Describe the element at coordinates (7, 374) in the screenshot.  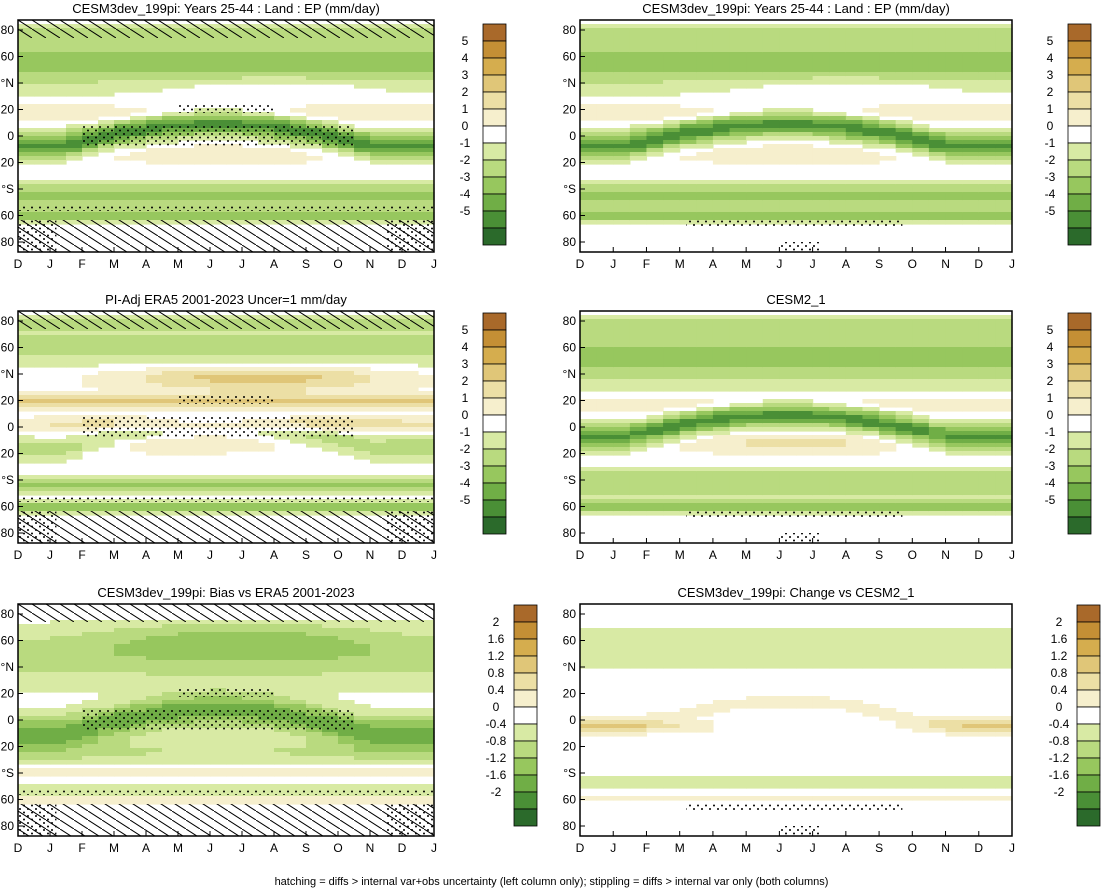
I see `y-tick-label: °N` at that location.